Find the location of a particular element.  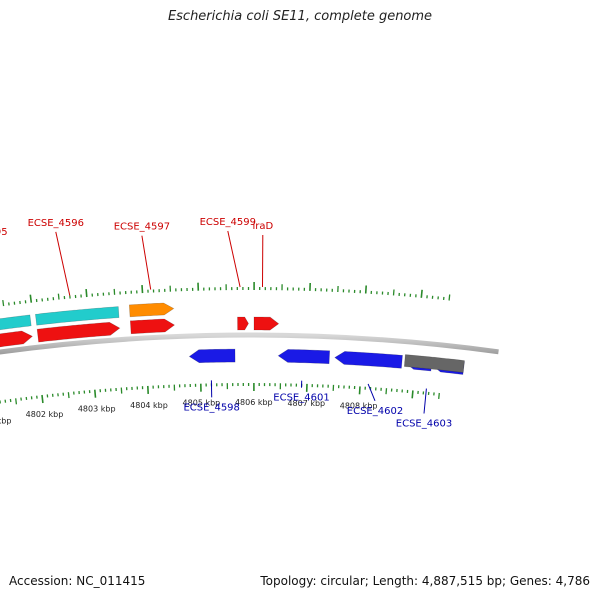

tick-label: 4802 kbp is located at coordinates (45, 414).